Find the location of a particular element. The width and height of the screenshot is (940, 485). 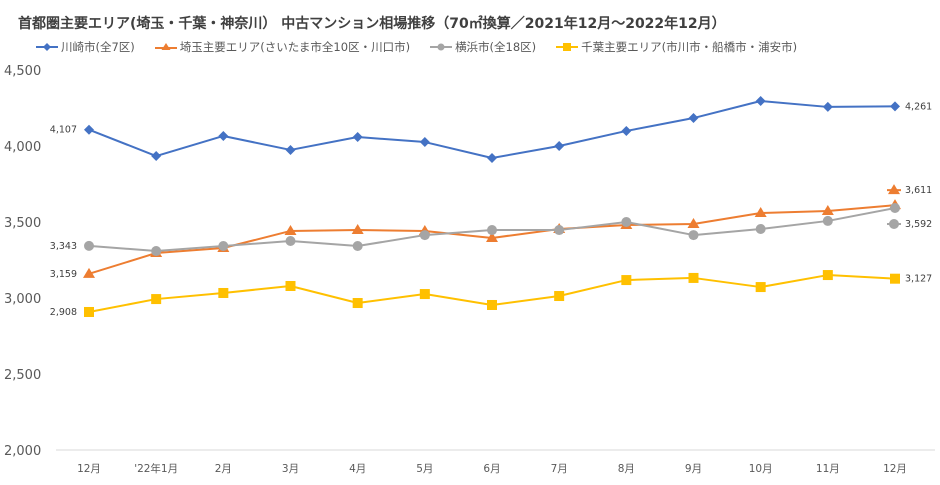

x-tick-label: 3月 is located at coordinates (290, 469).